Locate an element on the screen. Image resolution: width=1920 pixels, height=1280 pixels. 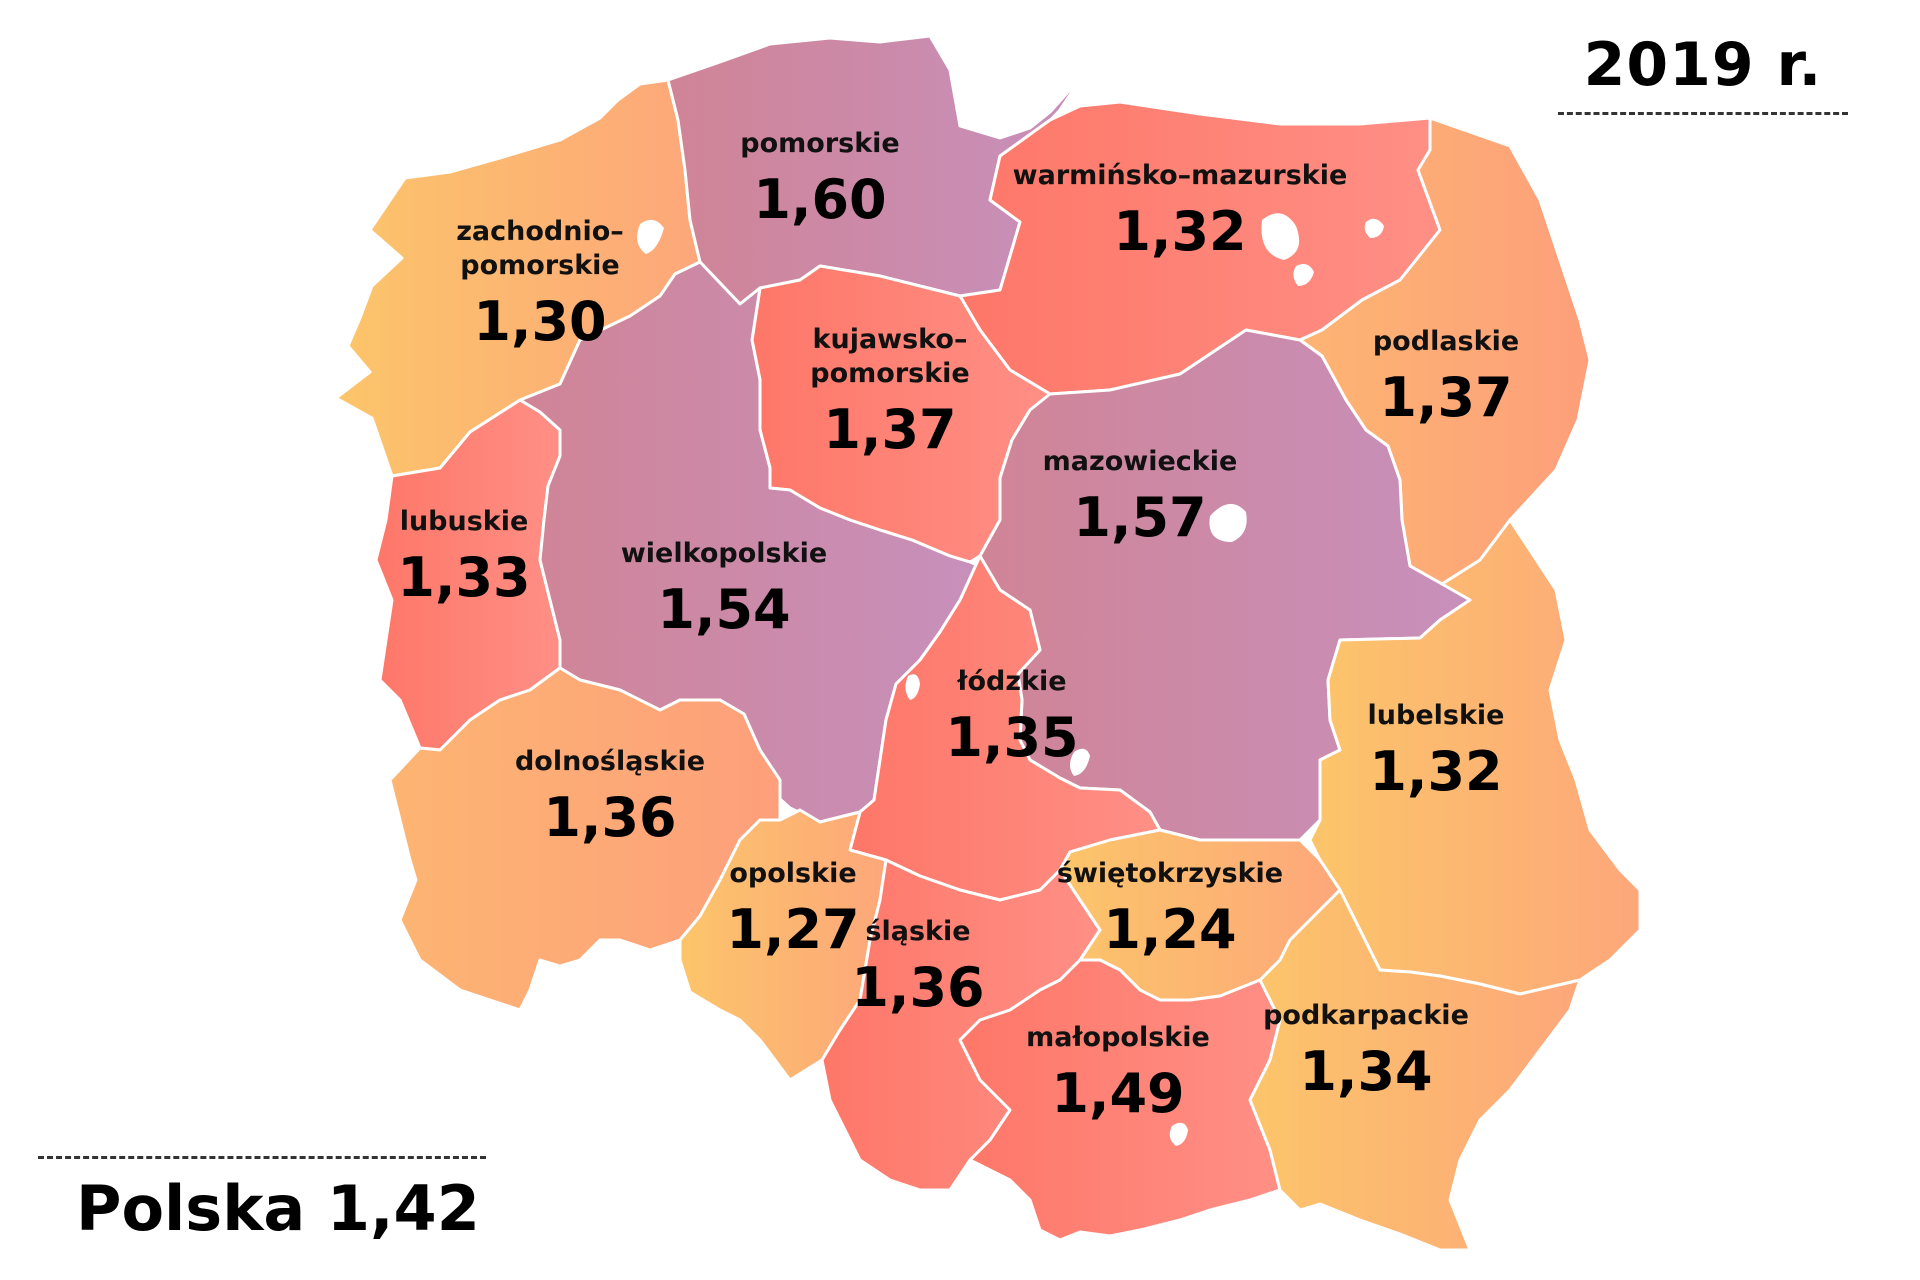
region-name: lubelskie is located at coordinates (1436, 715).